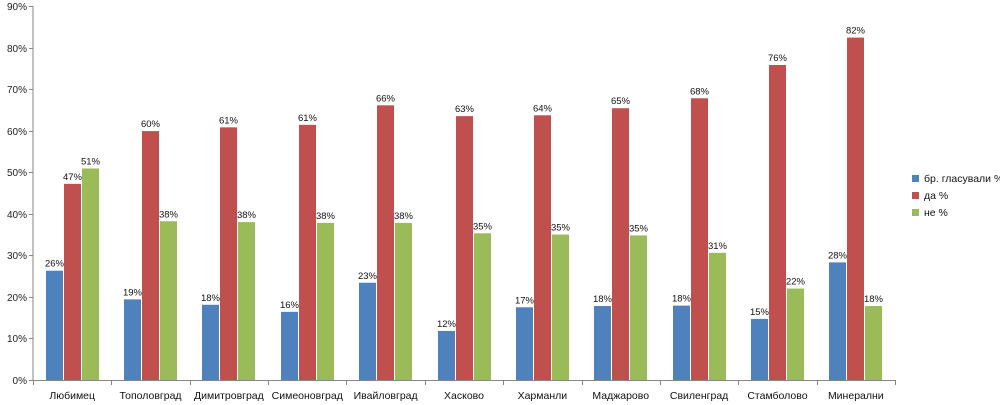 The height and width of the screenshot is (405, 1000). I want to click on y-tick-label: 90%, so click(17, 7).